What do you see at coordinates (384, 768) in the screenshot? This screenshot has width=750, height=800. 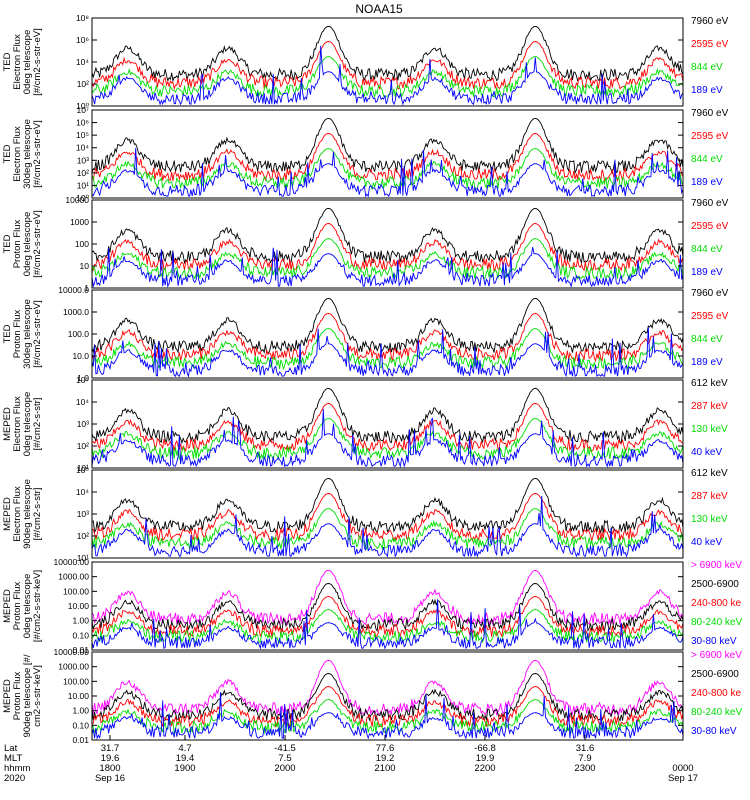 I see `x-tick-label: 2100` at bounding box center [384, 768].